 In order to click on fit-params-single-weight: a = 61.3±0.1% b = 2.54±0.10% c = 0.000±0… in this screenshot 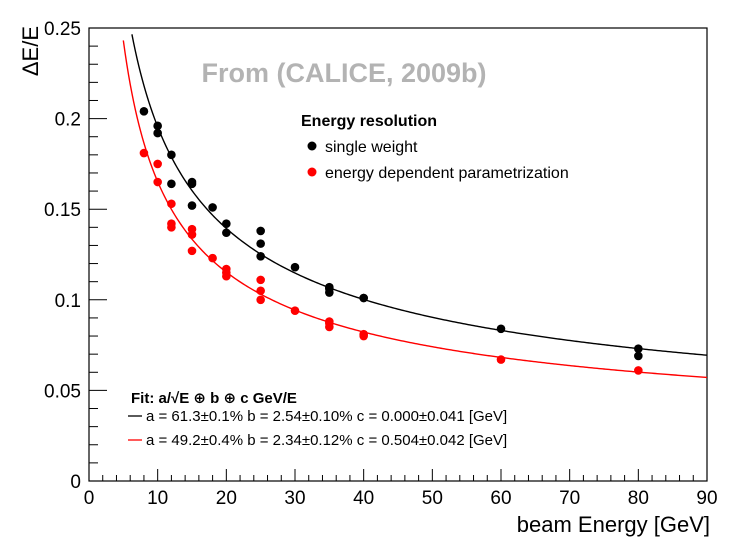, I will do `click(326, 416)`.